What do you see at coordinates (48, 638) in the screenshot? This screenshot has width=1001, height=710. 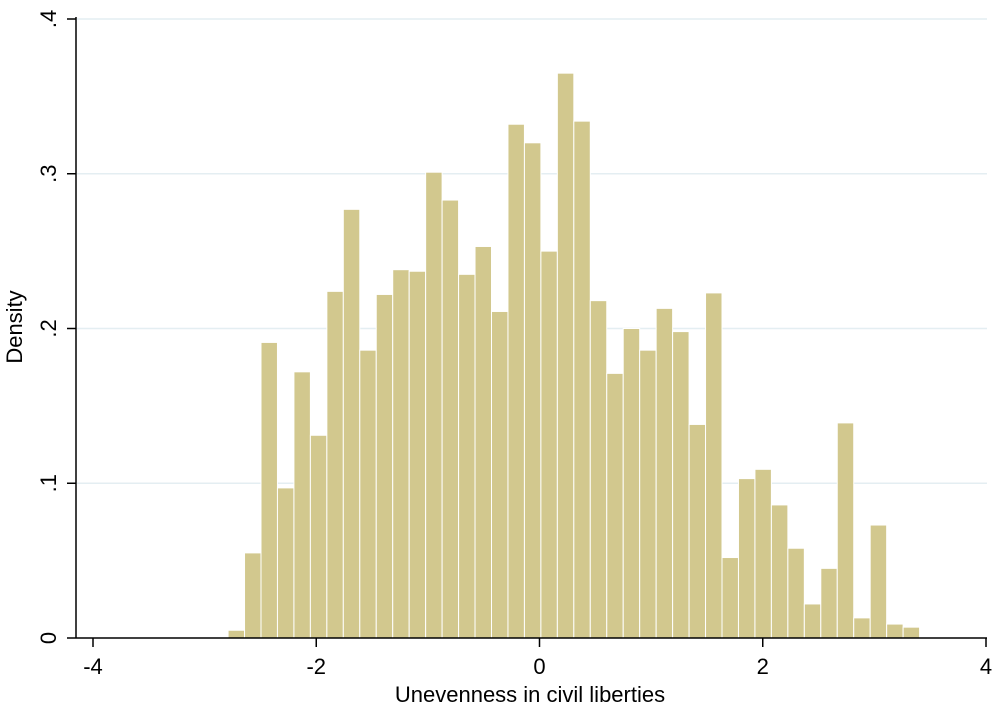 I see `y-tick-label: 0` at bounding box center [48, 638].